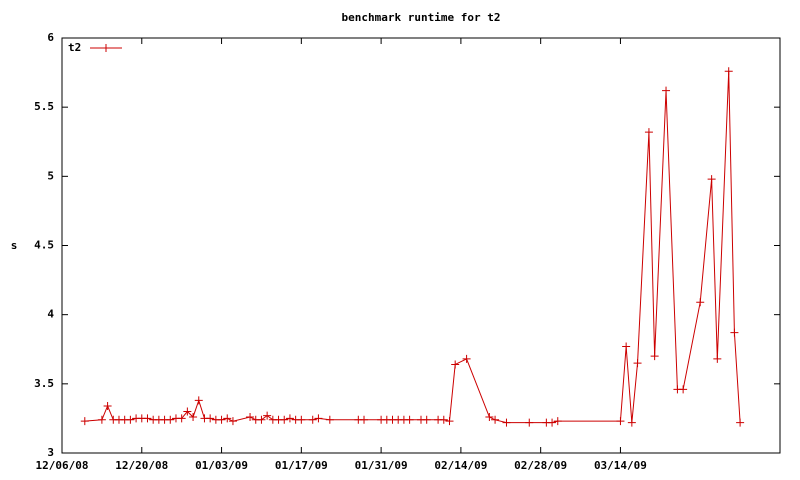 The image size is (800, 480). Describe the element at coordinates (381, 465) in the screenshot. I see `x-tick-label: 01/31/09` at that location.